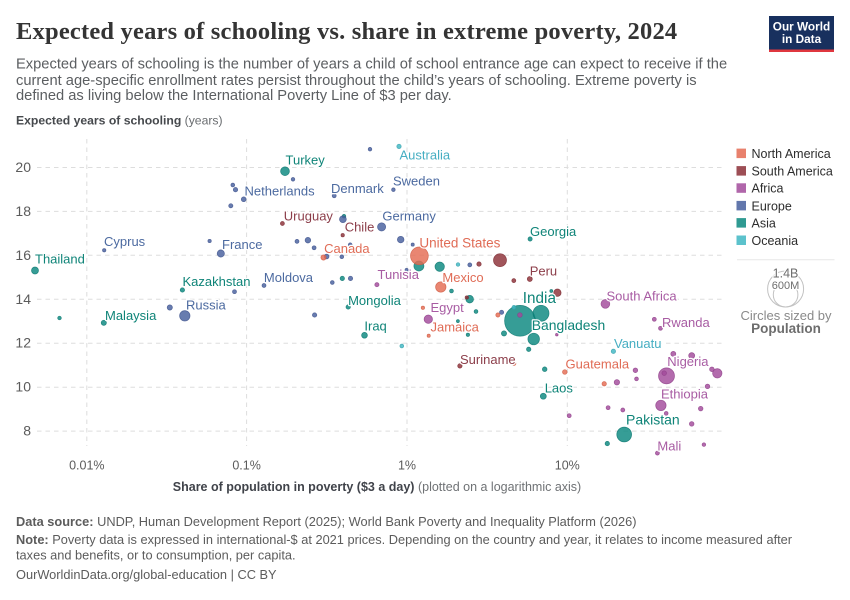 The image size is (850, 600). What do you see at coordinates (669, 445) in the screenshot?
I see `svg-text: Mali` at bounding box center [669, 445].